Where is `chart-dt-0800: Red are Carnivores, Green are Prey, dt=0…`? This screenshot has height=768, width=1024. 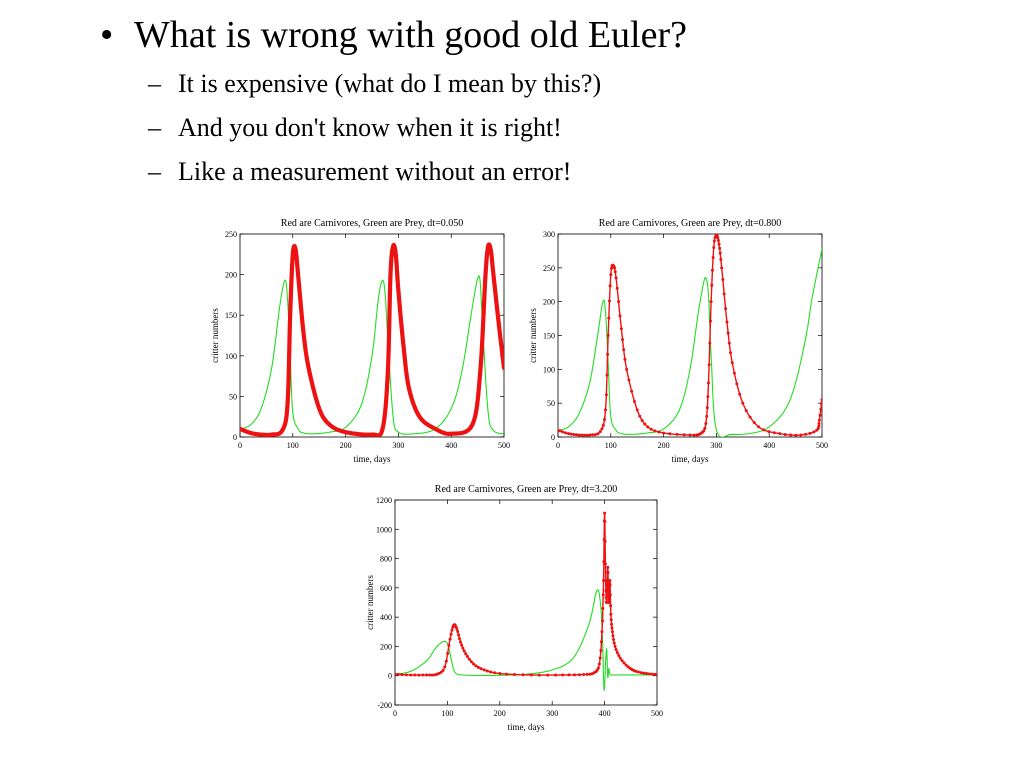
chart-dt-0800: Red are Carnivores, Green are Prey, dt=0… is located at coordinates (682, 341).